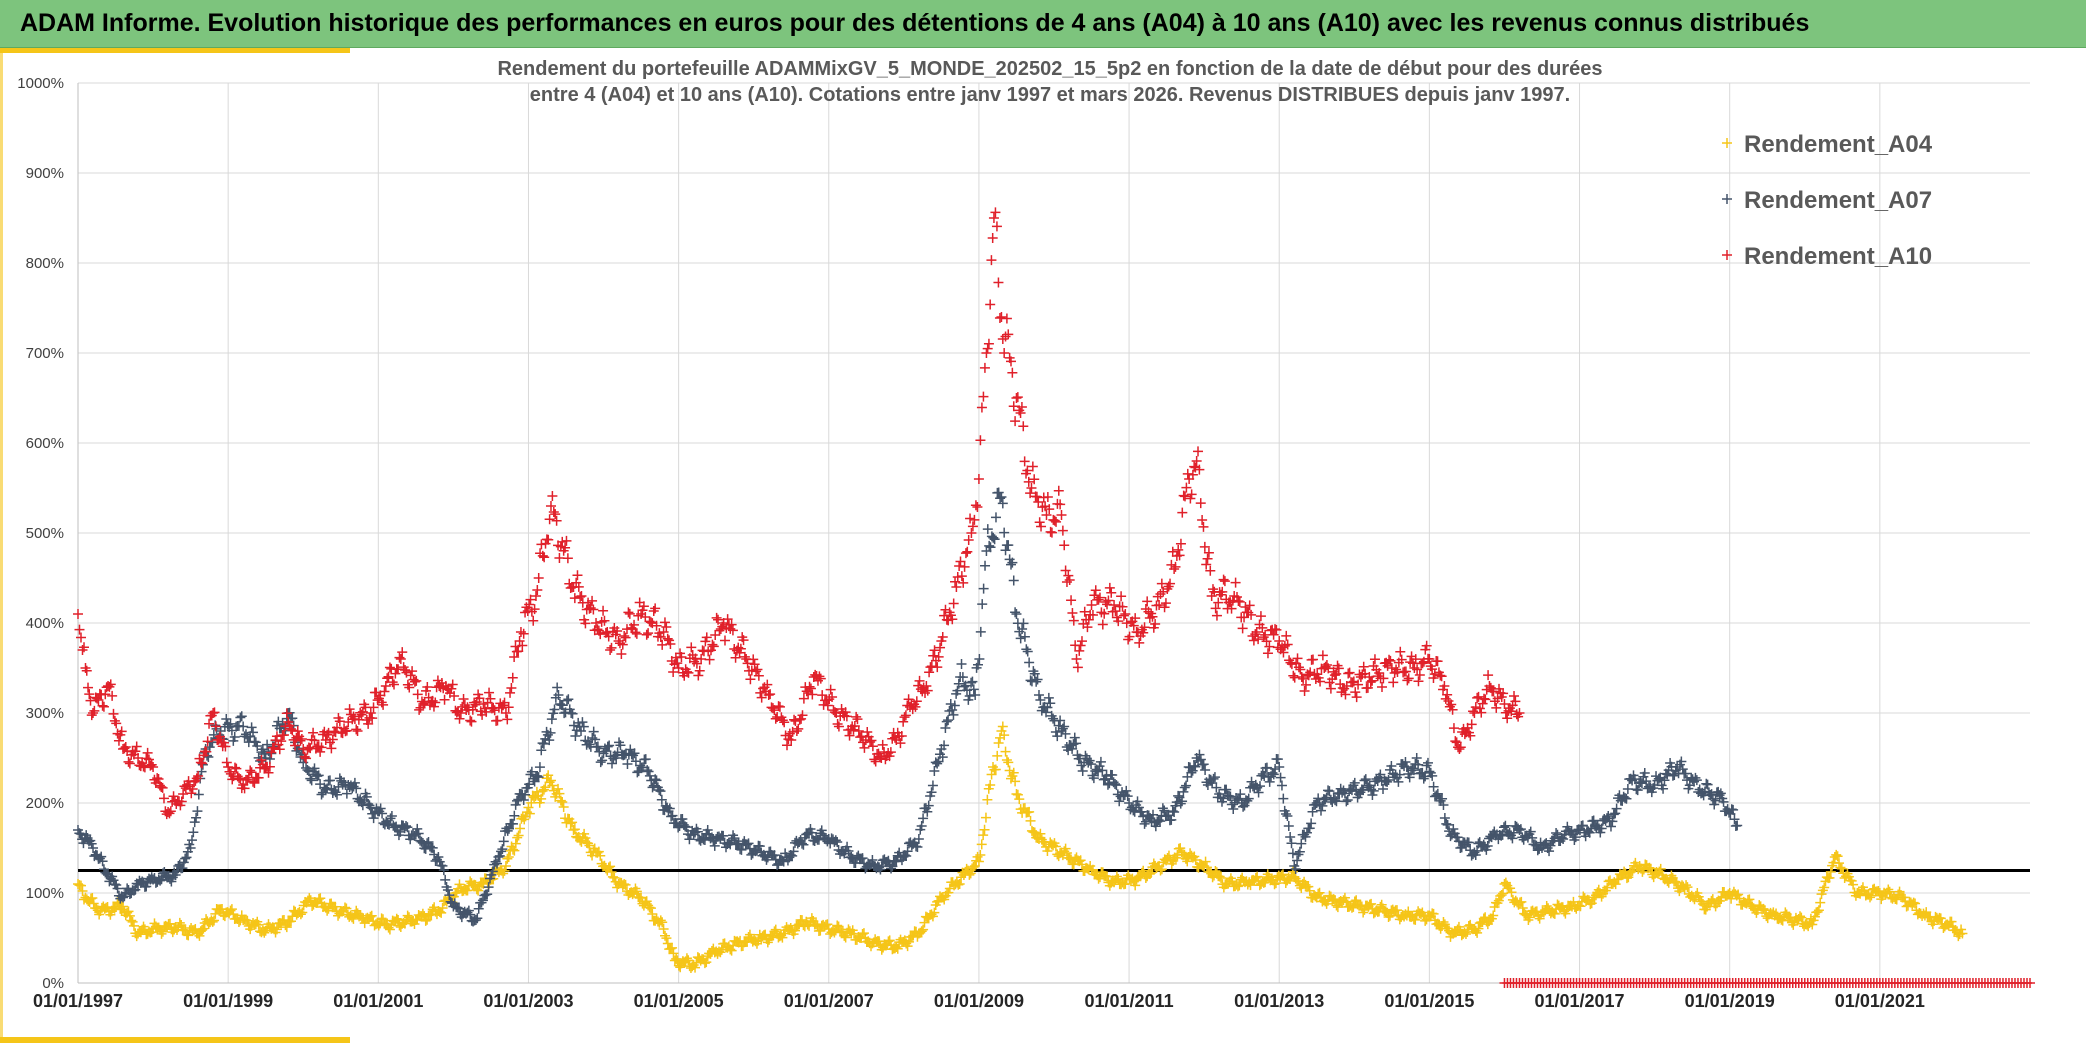  What do you see at coordinates (1838, 144) in the screenshot?
I see `legend-label-A04: Rendement_A04` at bounding box center [1838, 144].